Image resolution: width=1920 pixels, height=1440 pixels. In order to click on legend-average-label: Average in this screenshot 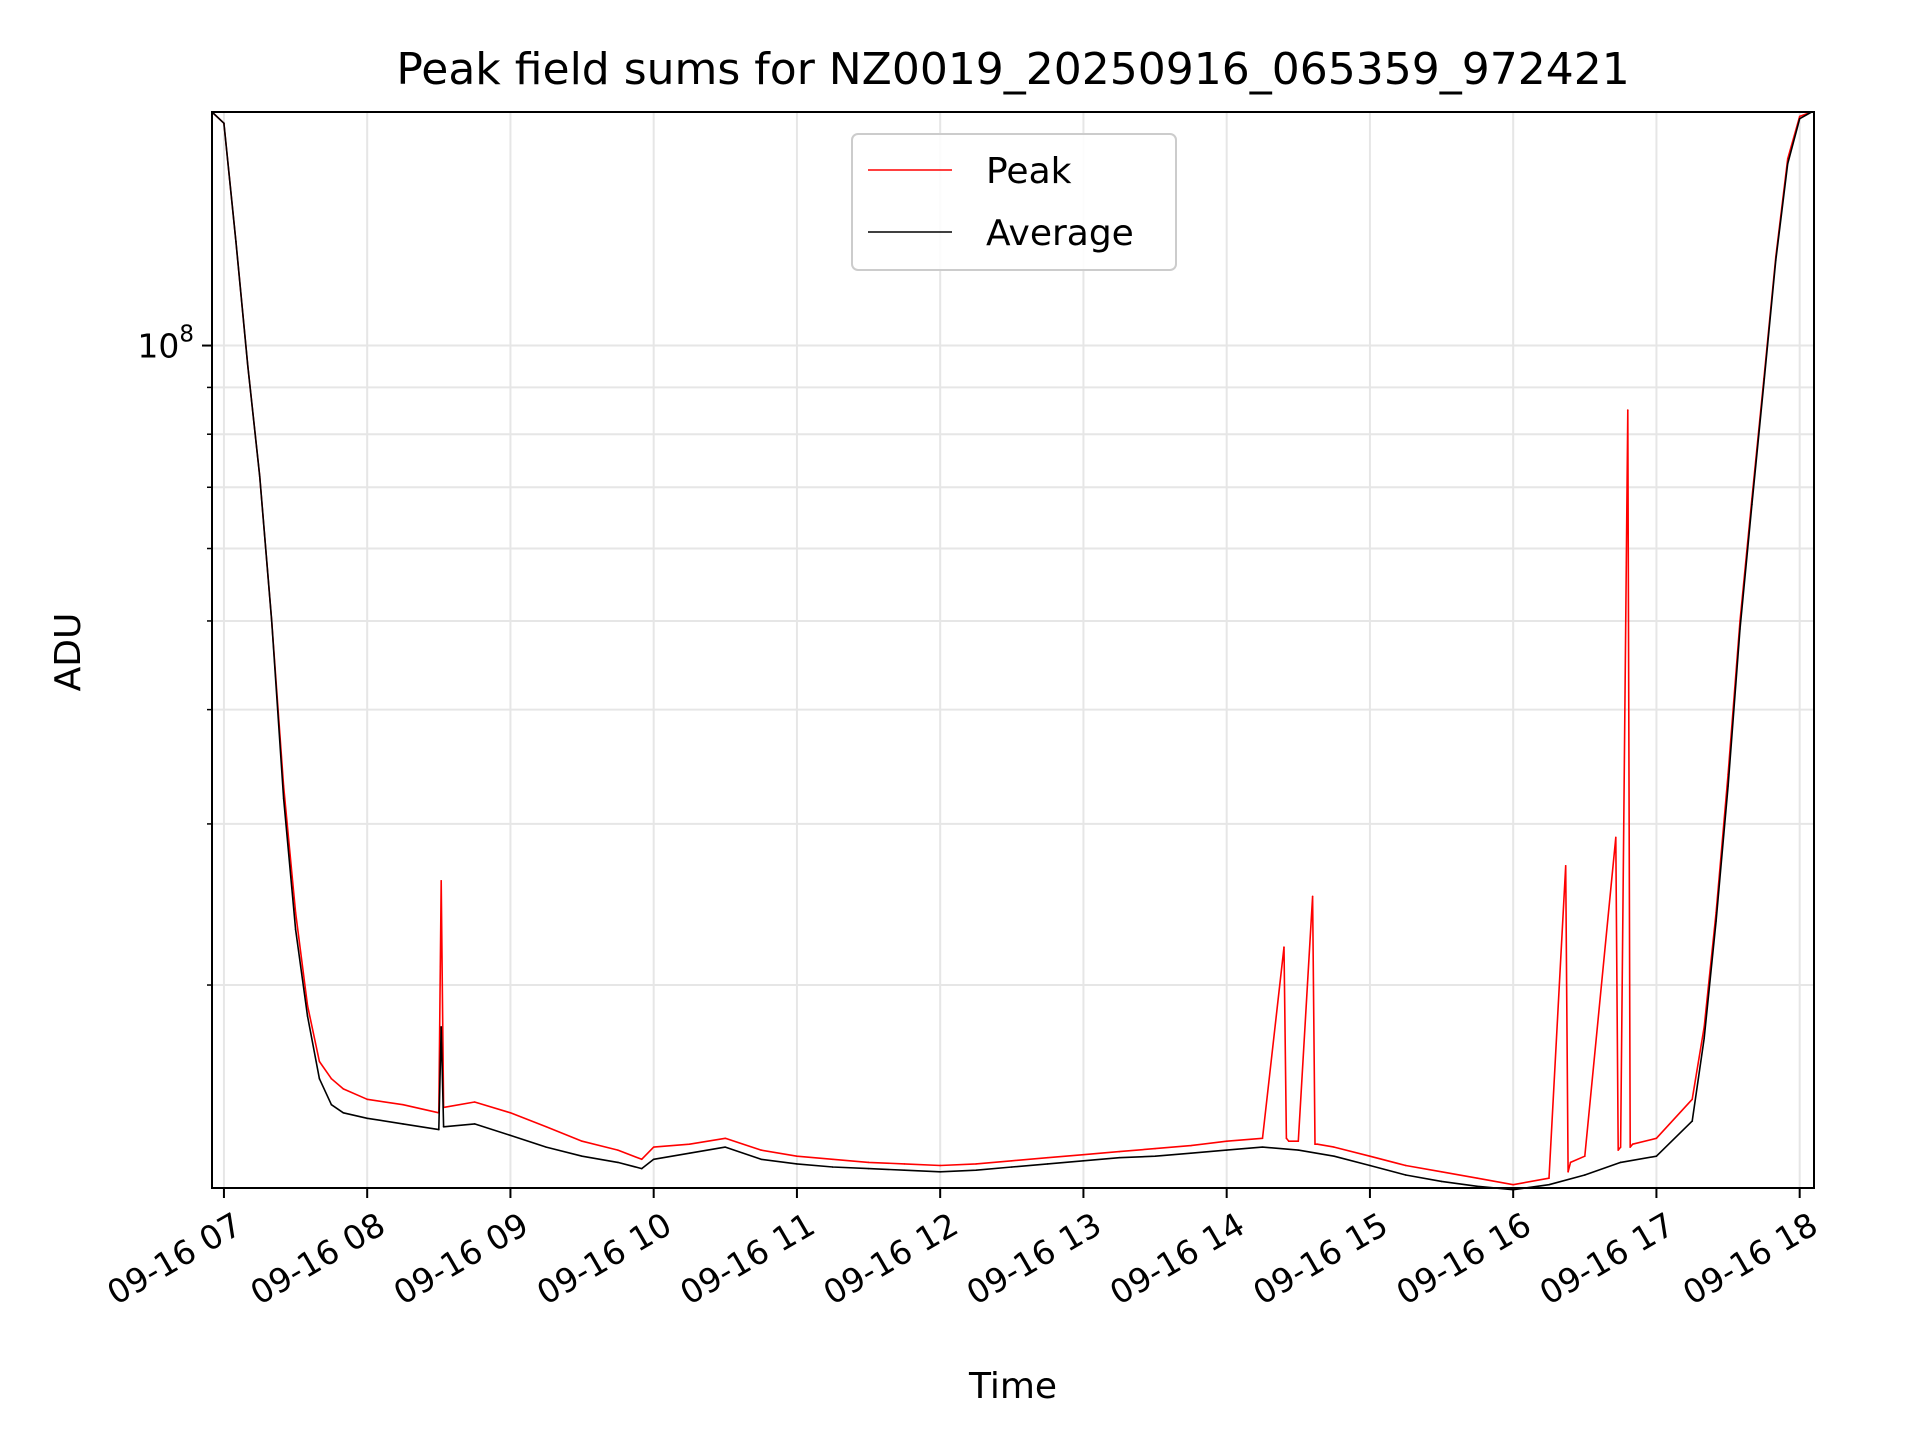, I will do `click(1060, 233)`.